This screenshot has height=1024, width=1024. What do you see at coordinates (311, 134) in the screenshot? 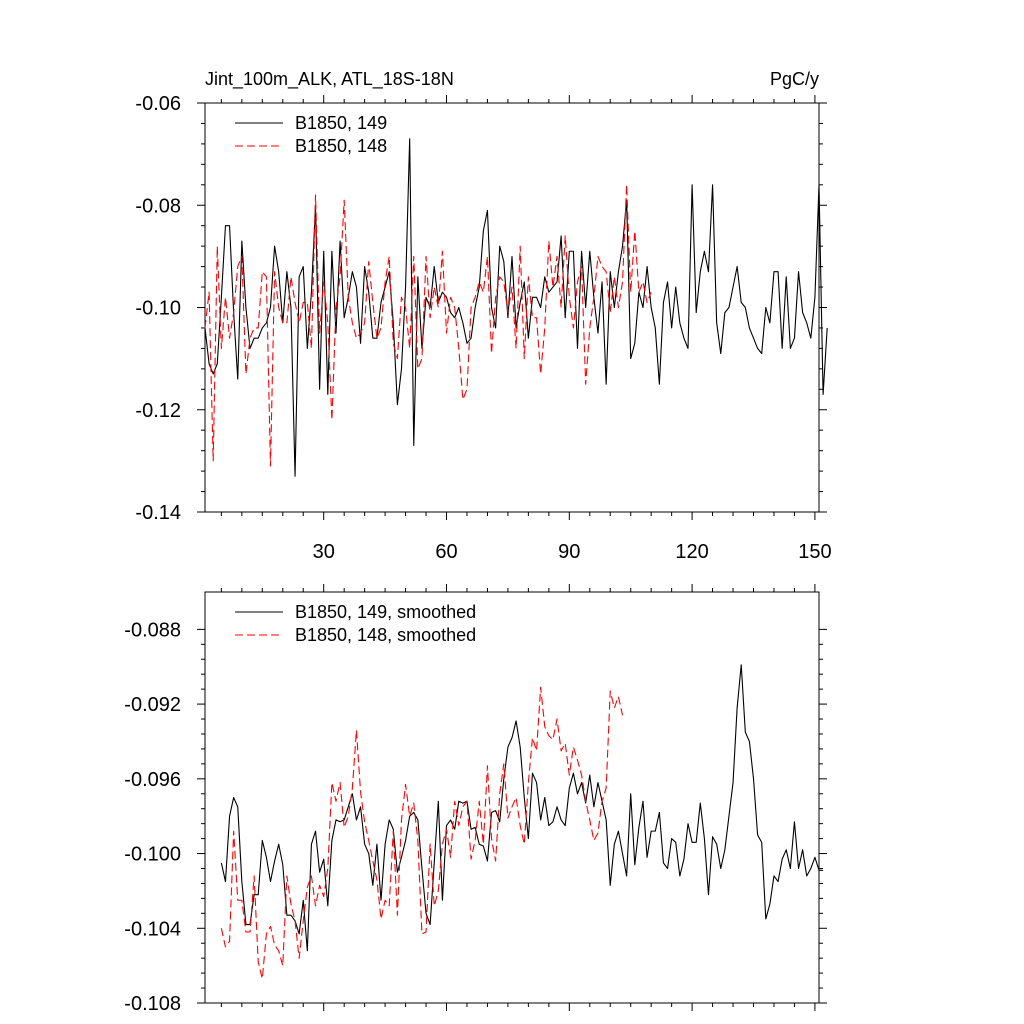
I see `legend: B1850, 149 B1850, 148` at bounding box center [311, 134].